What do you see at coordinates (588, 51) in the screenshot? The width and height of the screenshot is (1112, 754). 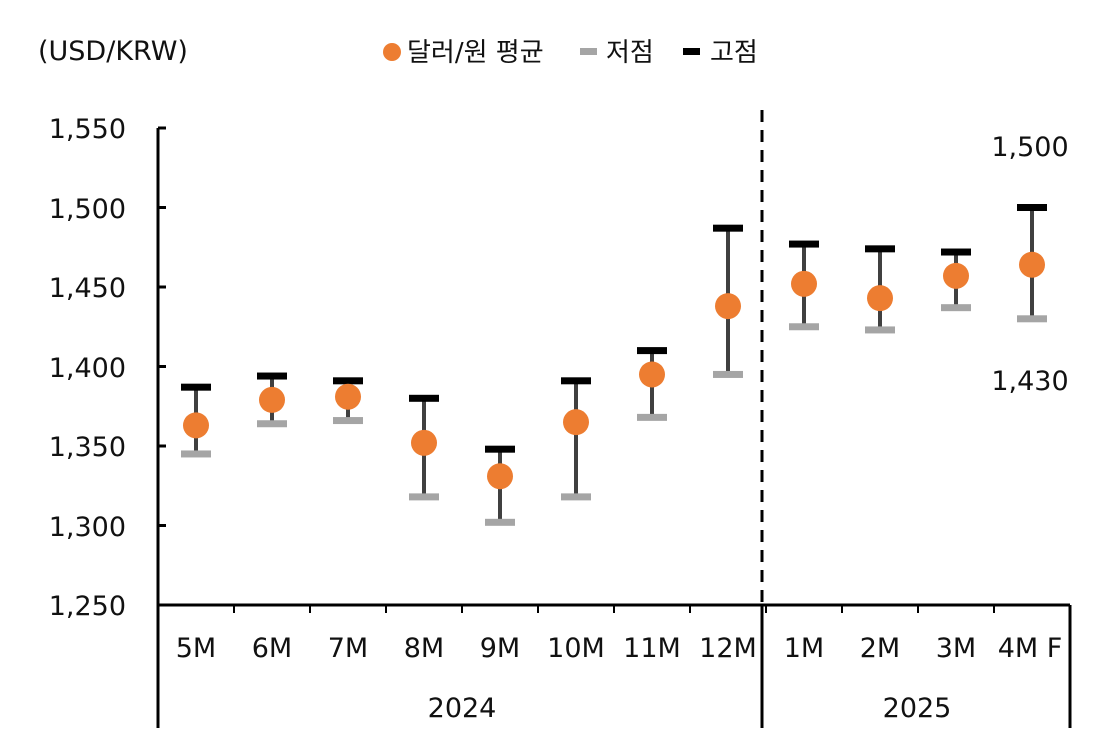 I see `legend-low-marker` at bounding box center [588, 51].